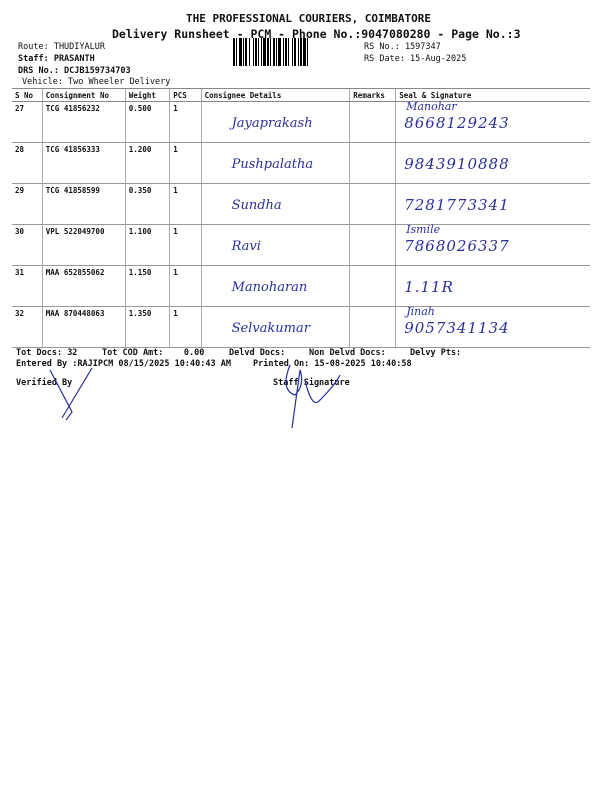  What do you see at coordinates (272, 123) in the screenshot?
I see `consignee-handwriting: Jayaprakash` at bounding box center [272, 123].